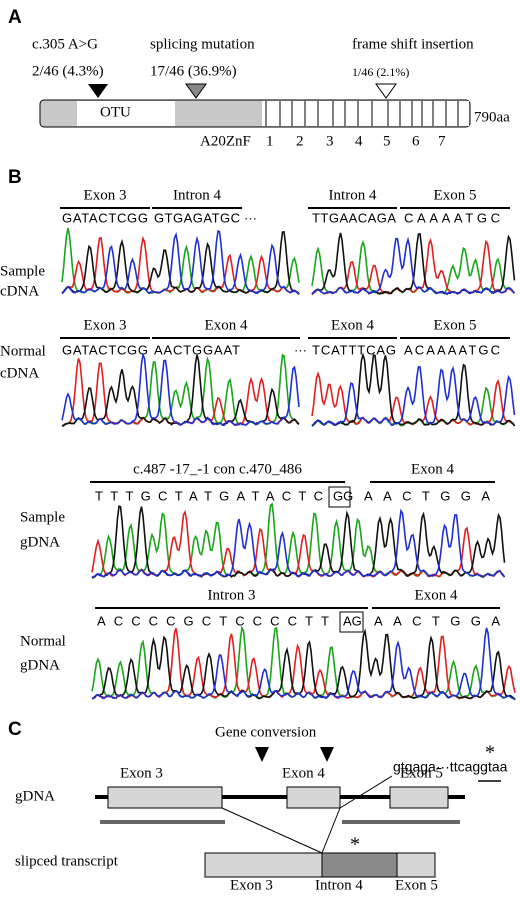 The image size is (520, 897). I want to click on domain-label: A20ZnF, so click(225, 141).